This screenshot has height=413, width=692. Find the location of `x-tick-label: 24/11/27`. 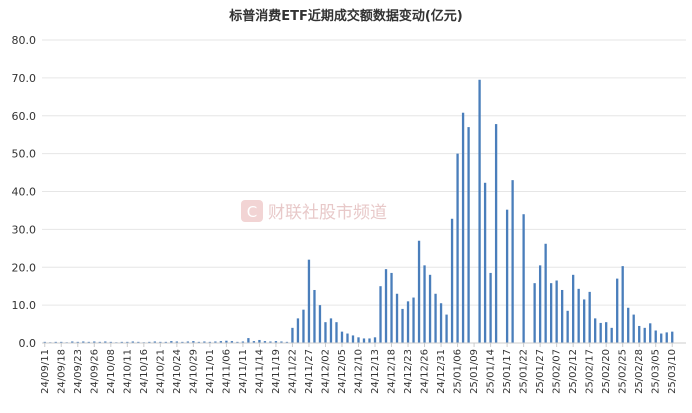

x-tick-label: 24/11/27 is located at coordinates (309, 371).